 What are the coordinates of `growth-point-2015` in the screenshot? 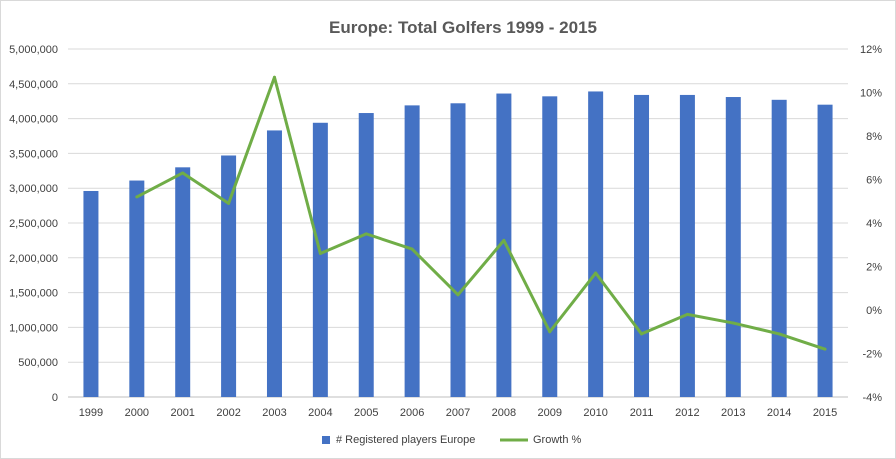 It's located at (825, 349).